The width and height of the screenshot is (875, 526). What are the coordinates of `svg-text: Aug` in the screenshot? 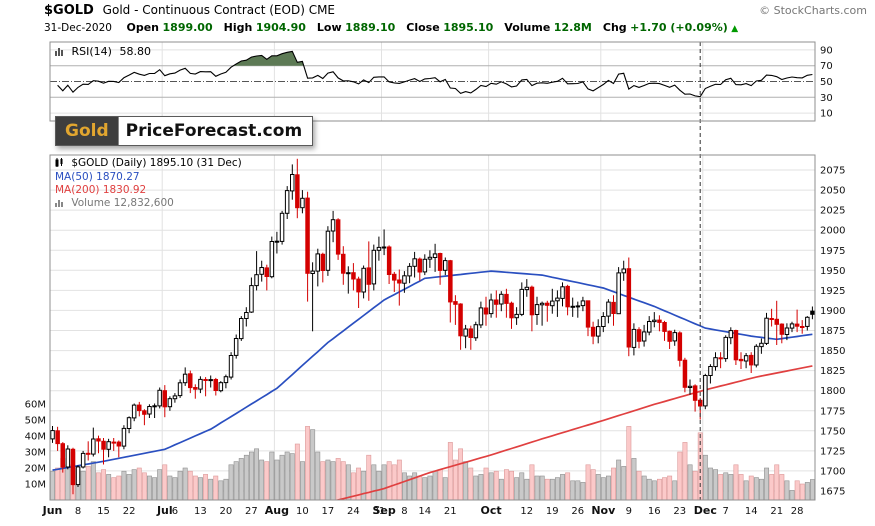 It's located at (277, 510).